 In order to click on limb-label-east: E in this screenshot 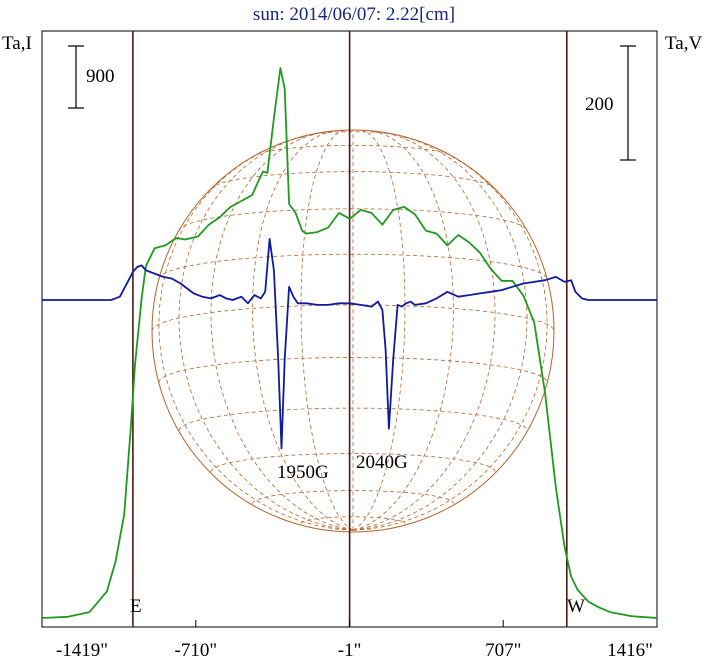, I will do `click(136, 606)`.